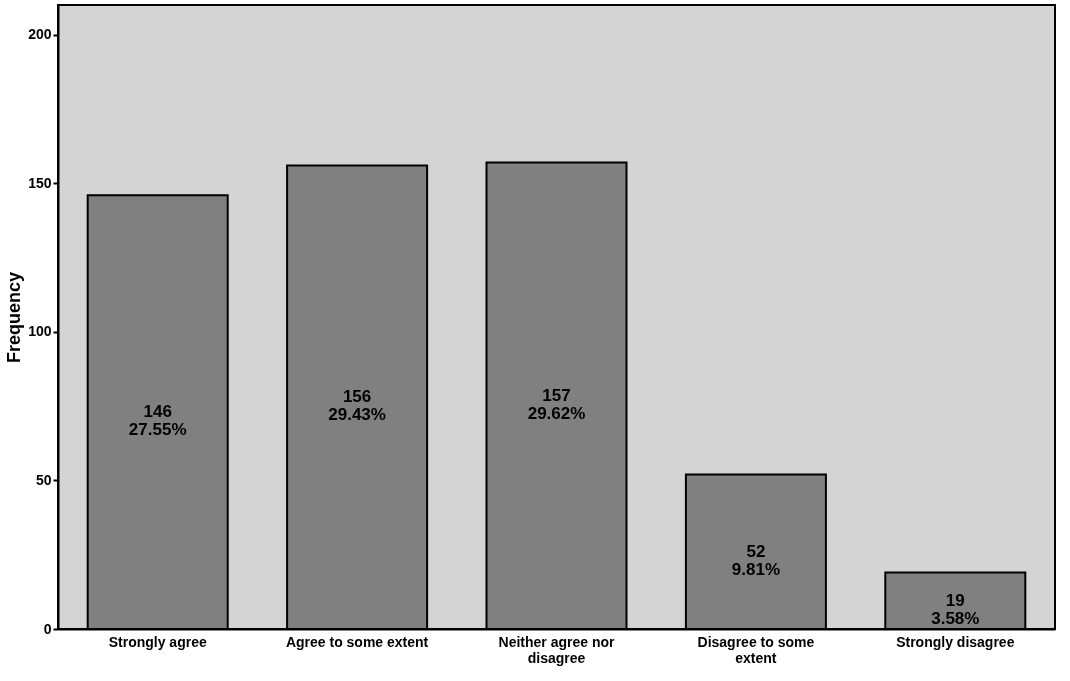 The width and height of the screenshot is (1070, 681). Describe the element at coordinates (955, 641) in the screenshot. I see `x-tick-label: Strongly disagree` at that location.